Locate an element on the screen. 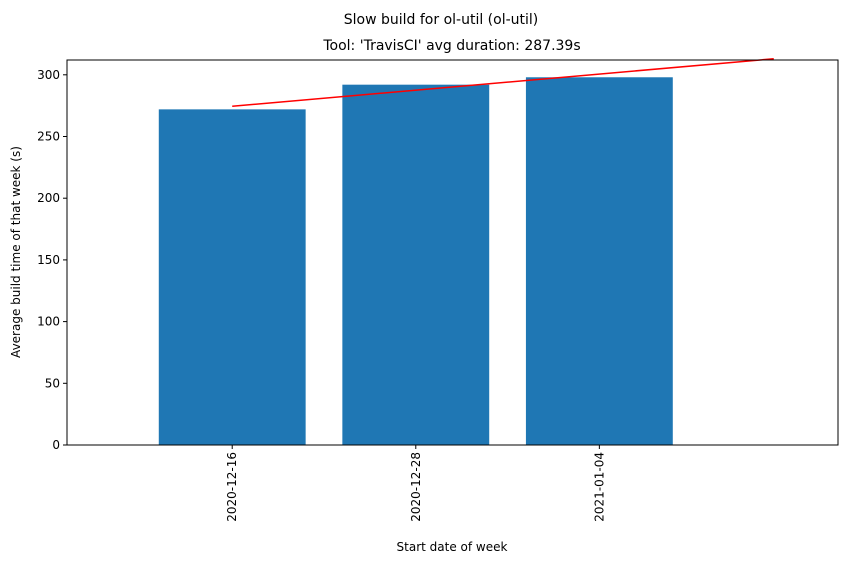 This screenshot has height=564, width=850. y-tick-label: 200 is located at coordinates (48, 198).